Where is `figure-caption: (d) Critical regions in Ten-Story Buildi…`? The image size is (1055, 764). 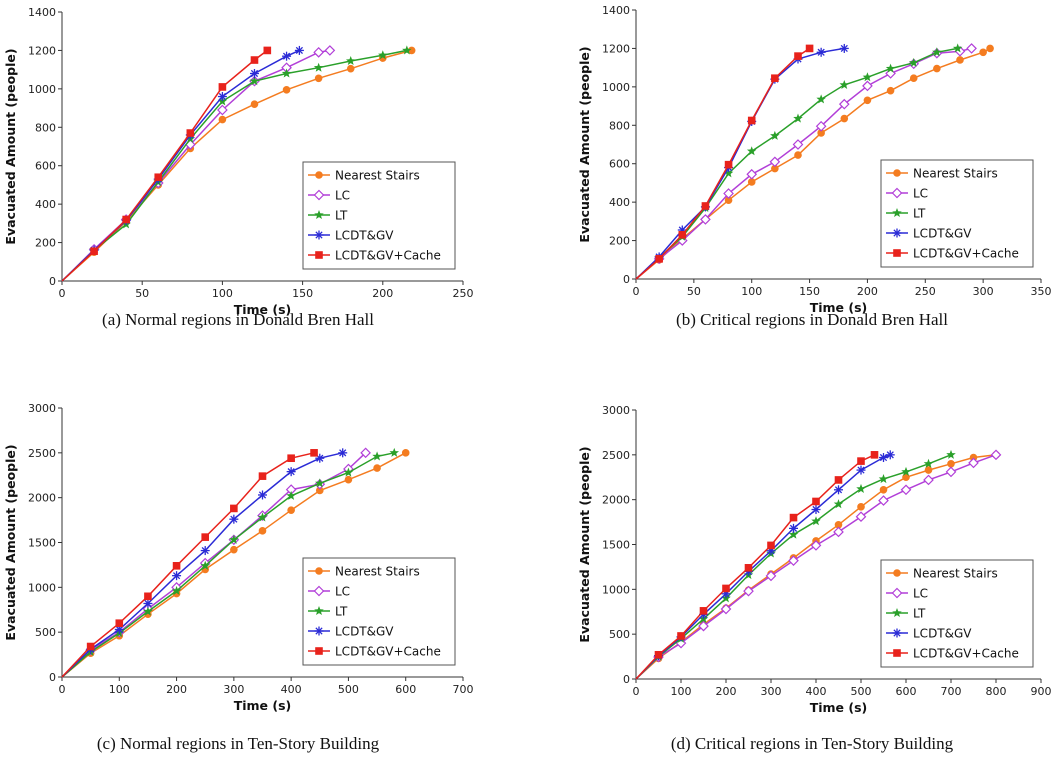
figure-caption: (d) Critical regions in Ten-Story Buildi… is located at coordinates (812, 743).